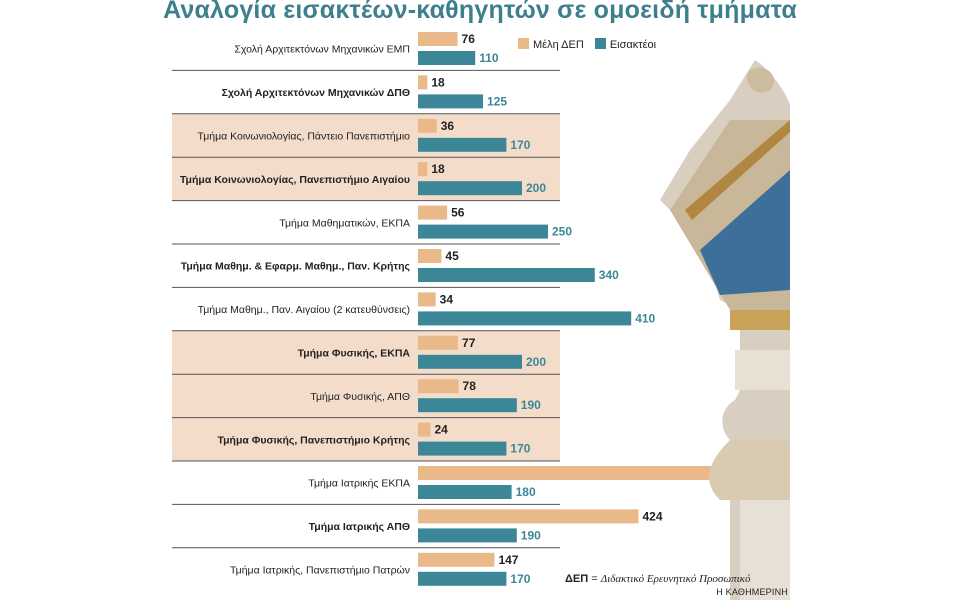  Describe the element at coordinates (344, 223) in the screenshot. I see `category-label: Τμήμα Μαθηματικών, ΕΚΠΑ` at that location.